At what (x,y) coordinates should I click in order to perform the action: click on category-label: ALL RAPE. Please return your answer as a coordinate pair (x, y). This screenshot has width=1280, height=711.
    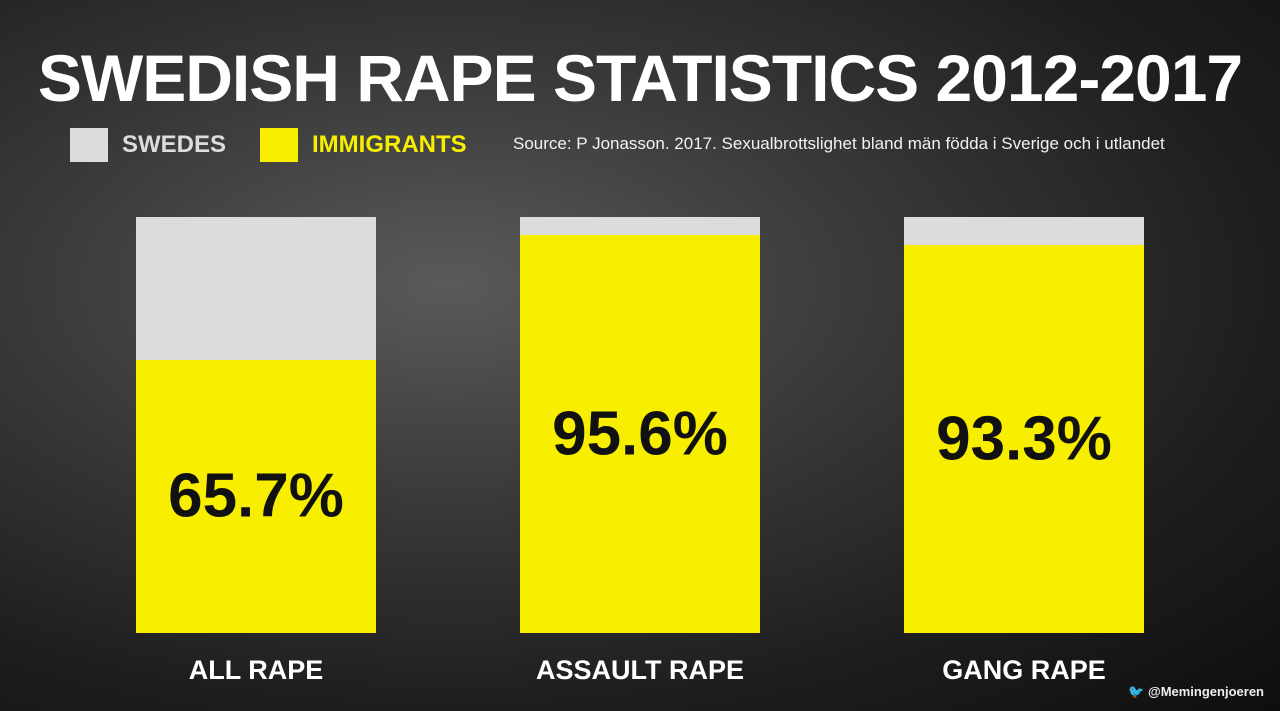
    Looking at the image, I should click on (256, 670).